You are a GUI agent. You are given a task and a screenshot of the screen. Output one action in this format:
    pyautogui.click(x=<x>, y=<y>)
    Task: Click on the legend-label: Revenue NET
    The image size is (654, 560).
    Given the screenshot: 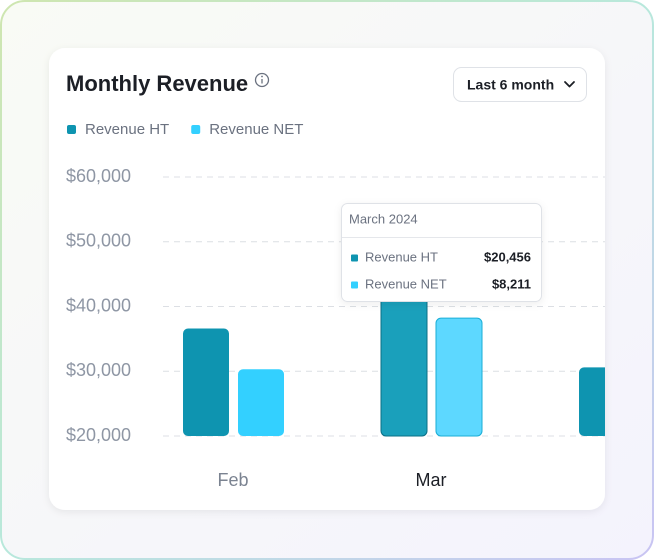 What is the action you would take?
    pyautogui.click(x=256, y=129)
    